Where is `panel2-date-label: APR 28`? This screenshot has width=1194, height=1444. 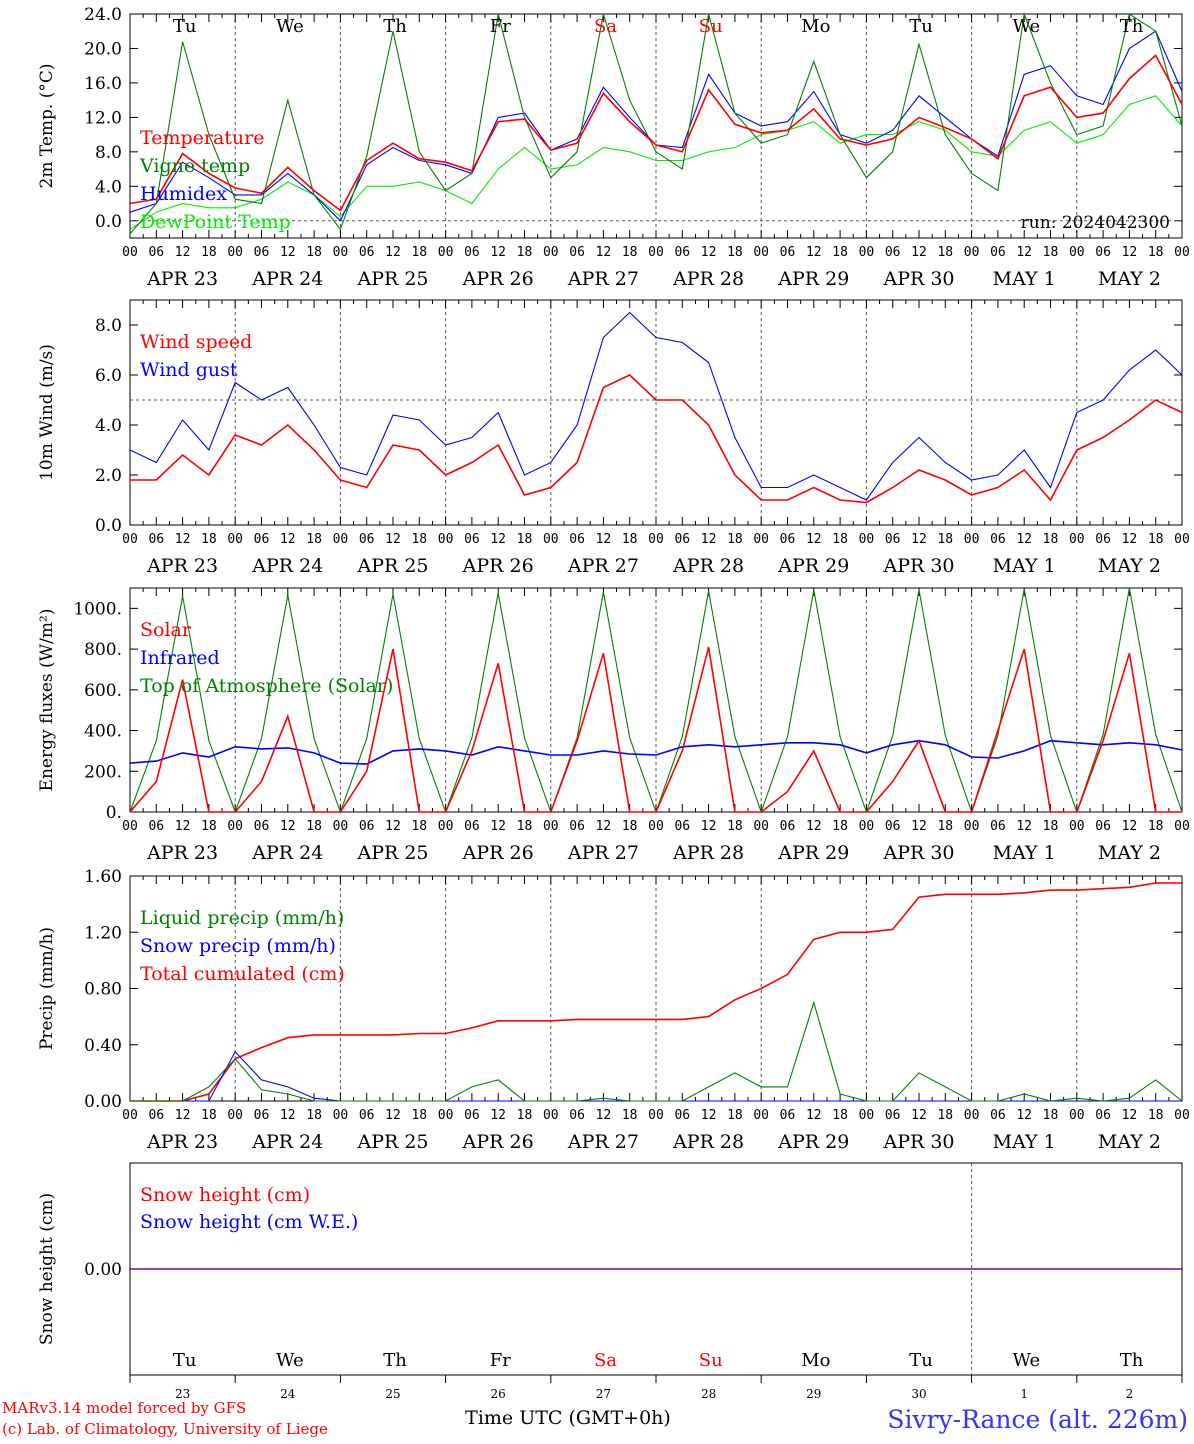 panel2-date-label: APR 28 is located at coordinates (708, 566).